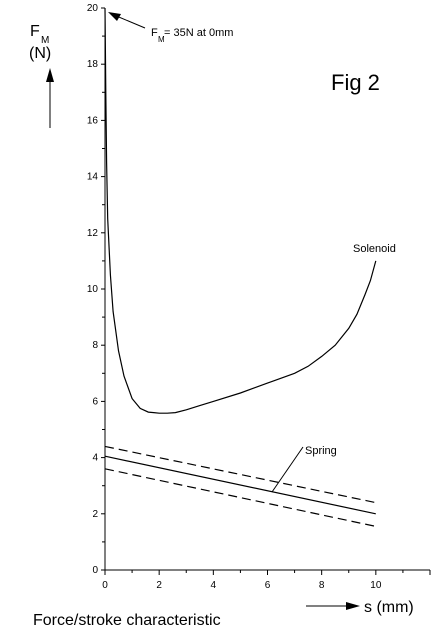  What do you see at coordinates (198, 33) in the screenshot?
I see `annotation-suffix: = 35N at 0mm` at bounding box center [198, 33].